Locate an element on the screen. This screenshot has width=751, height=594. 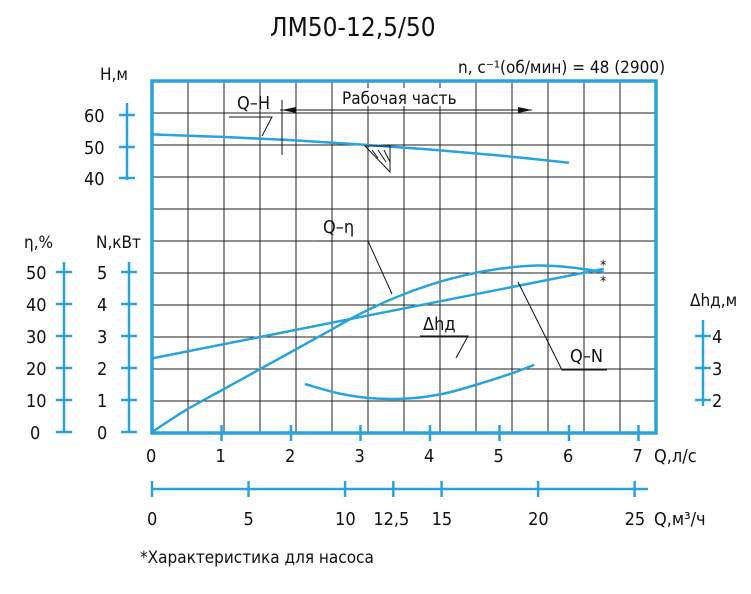
n-axis-label: N,кВт is located at coordinates (118, 243).